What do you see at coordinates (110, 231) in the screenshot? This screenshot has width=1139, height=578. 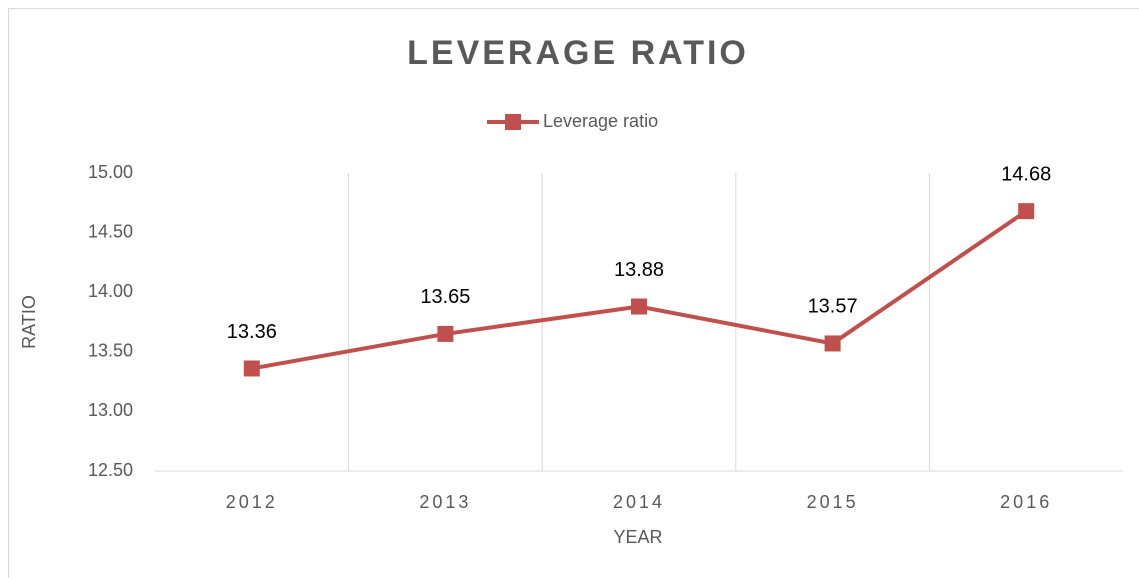 I see `y-tick-label: 14.50` at bounding box center [110, 231].